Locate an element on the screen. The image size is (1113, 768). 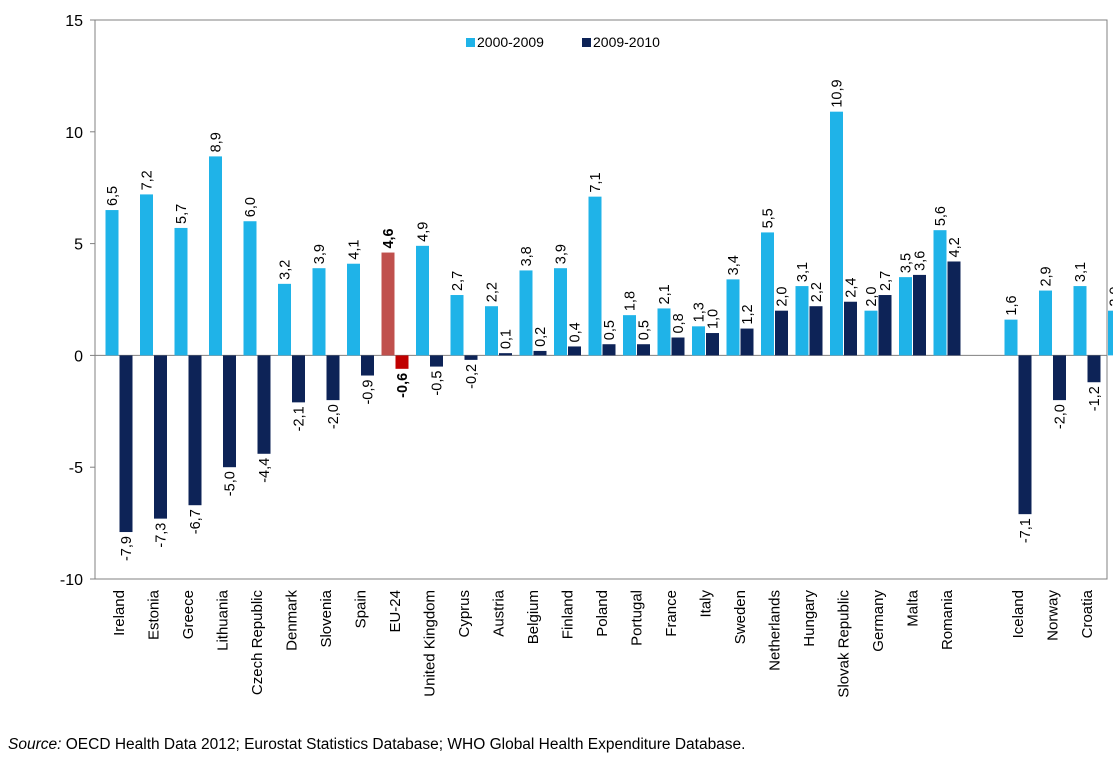
data-label-2000-2009: 2,9 is located at coordinates (1047, 276).